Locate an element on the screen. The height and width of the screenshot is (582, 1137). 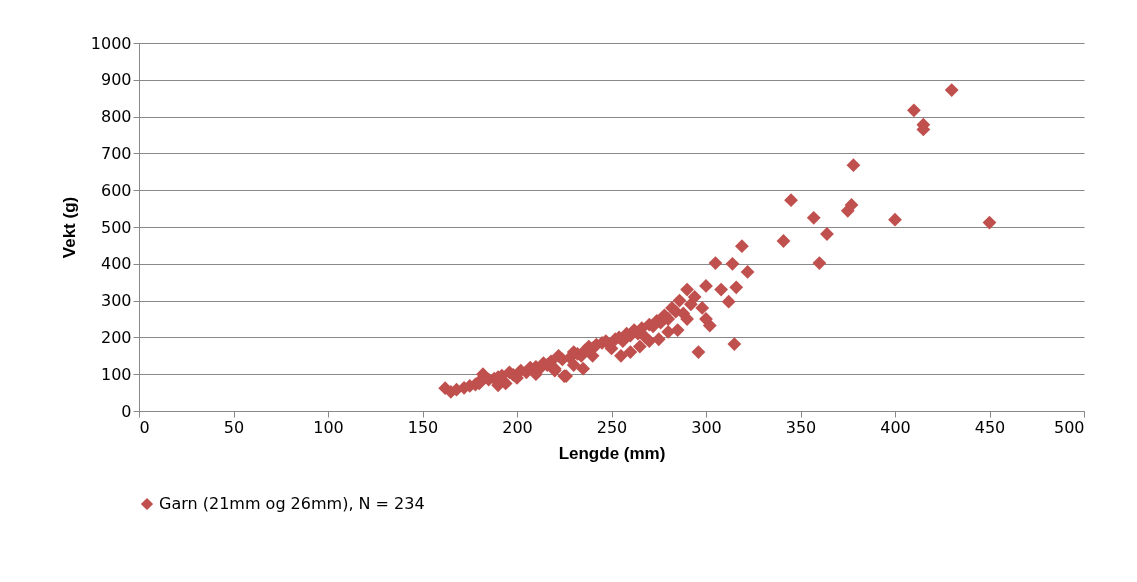
x-tick-label: 350 is located at coordinates (801, 427).